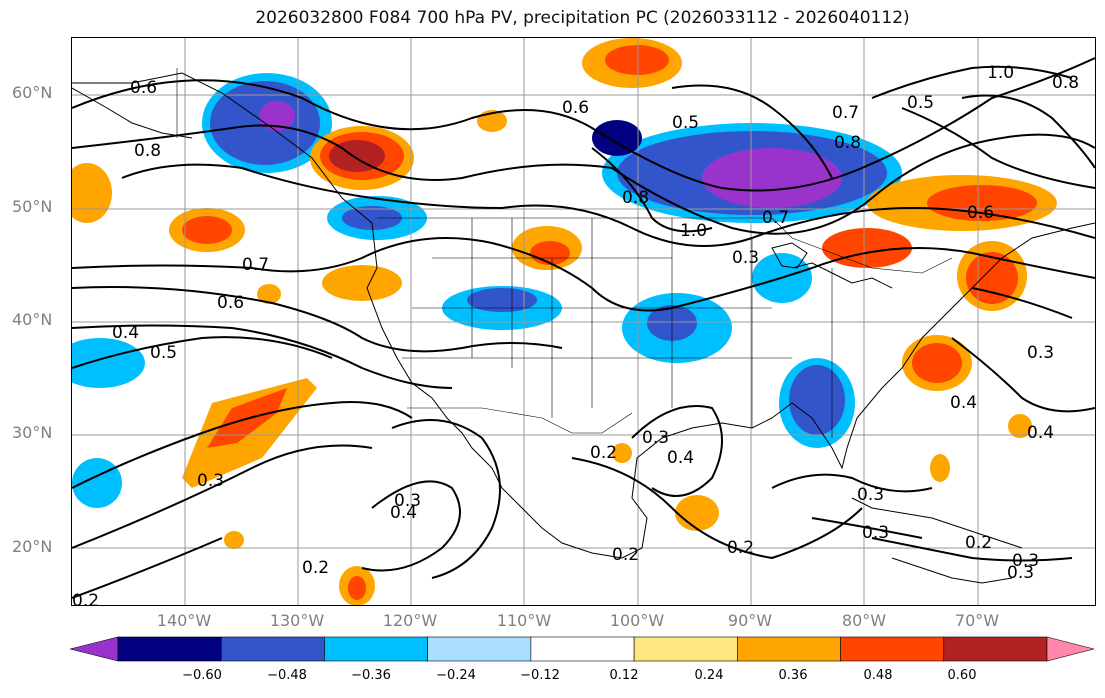 This screenshot has height=698, width=1105. I want to click on colorbar-swatches, so click(582, 649).